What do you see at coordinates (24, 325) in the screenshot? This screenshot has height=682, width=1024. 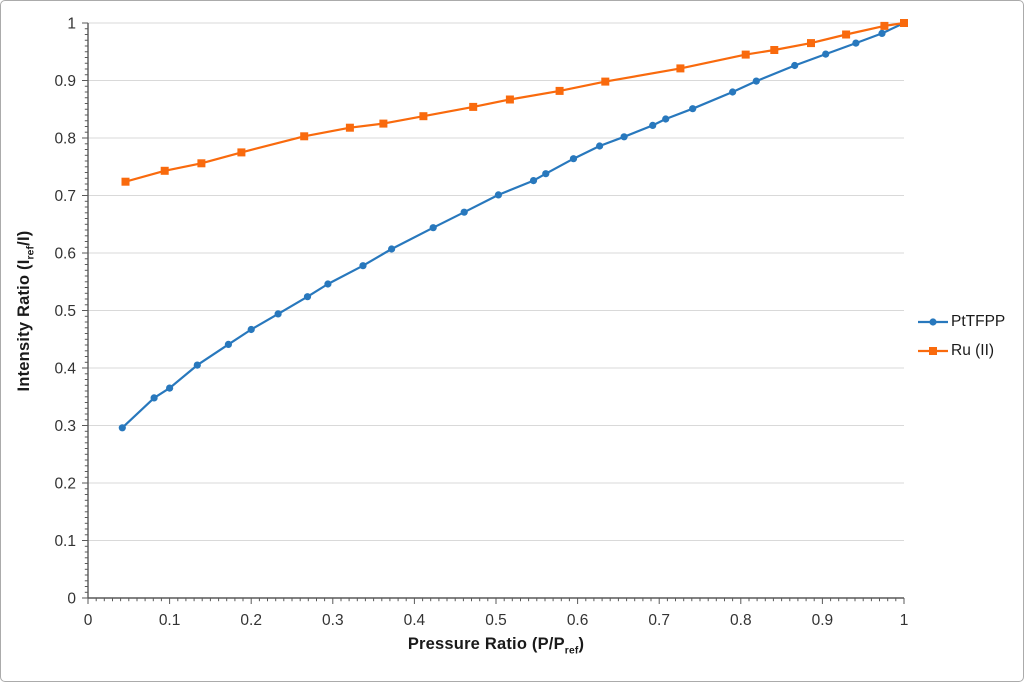 I see `y-axis-title-text: Intensity Ratio (I` at bounding box center [24, 325].